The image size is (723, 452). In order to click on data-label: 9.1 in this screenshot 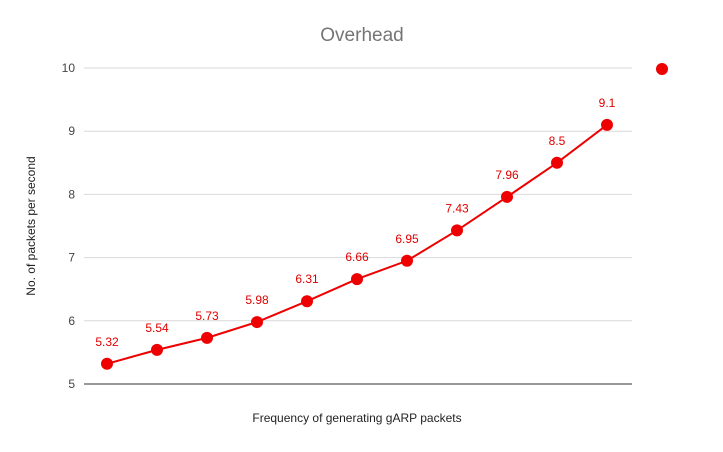, I will do `click(607, 103)`.